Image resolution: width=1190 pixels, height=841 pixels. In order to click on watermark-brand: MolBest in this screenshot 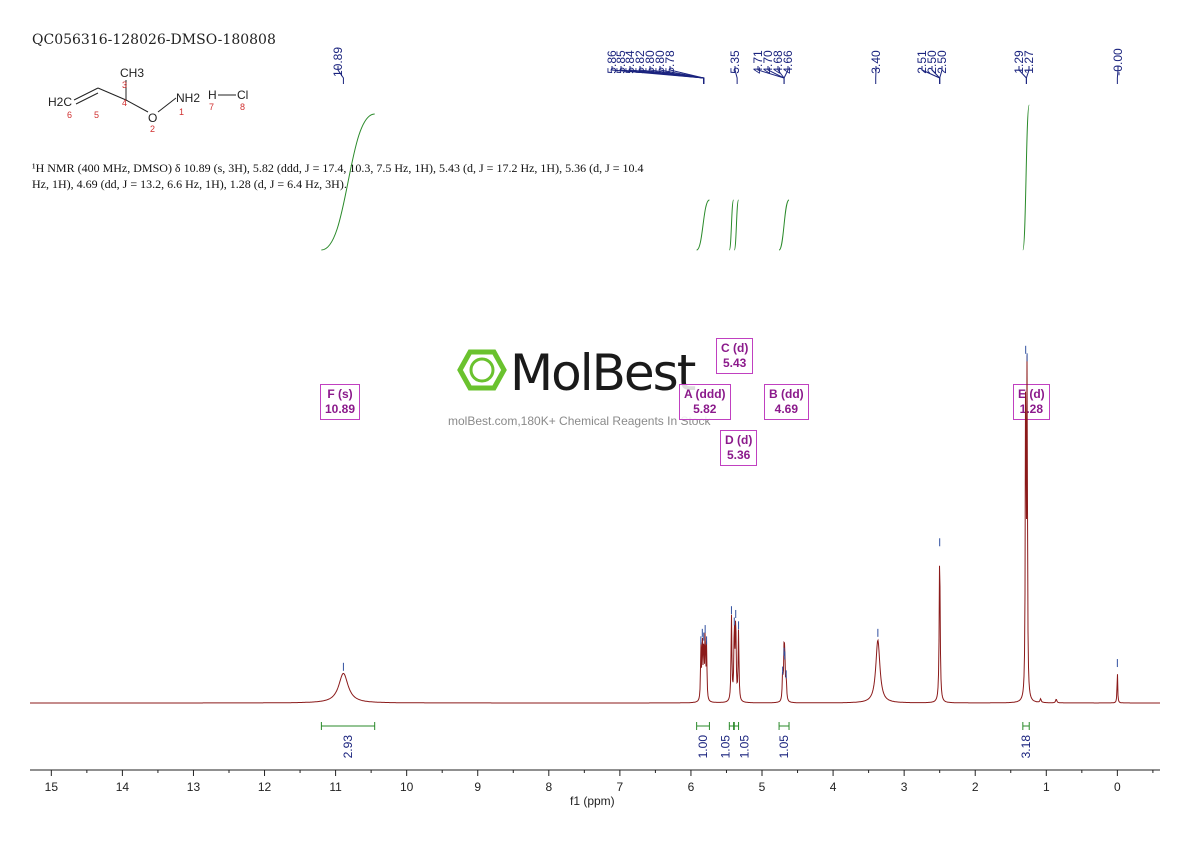, I will do `click(603, 373)`.